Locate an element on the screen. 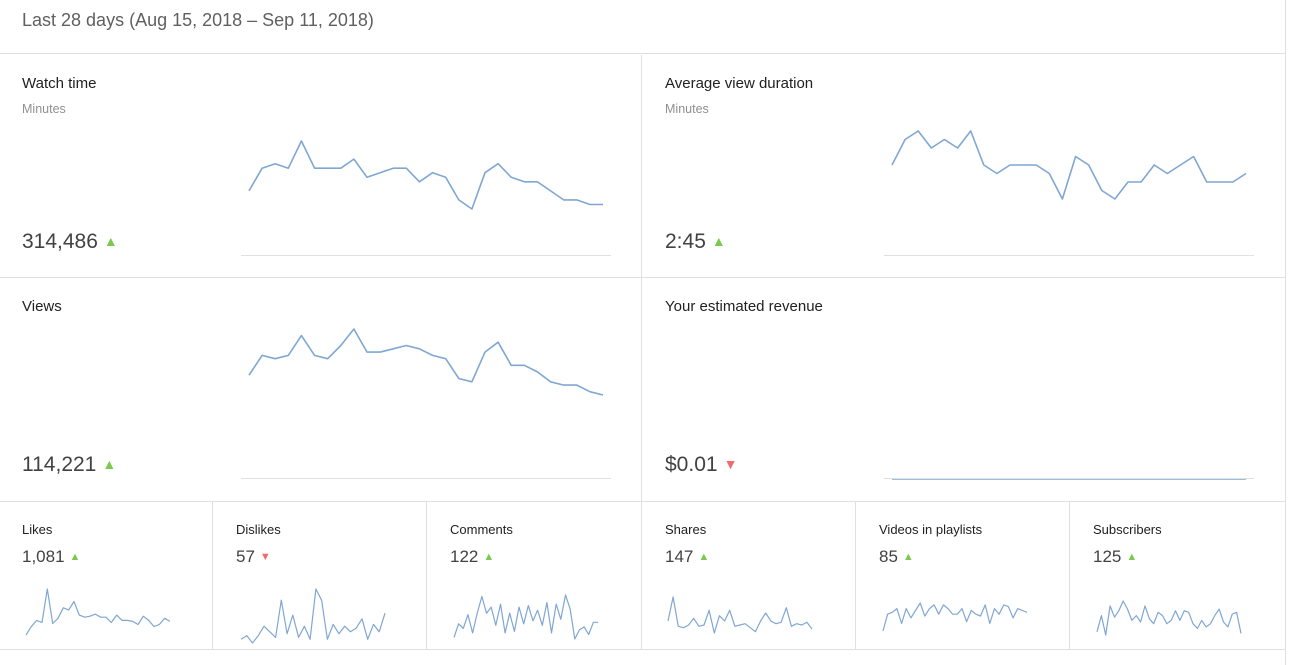  metric-value: 125 ▲ is located at coordinates (1115, 557).